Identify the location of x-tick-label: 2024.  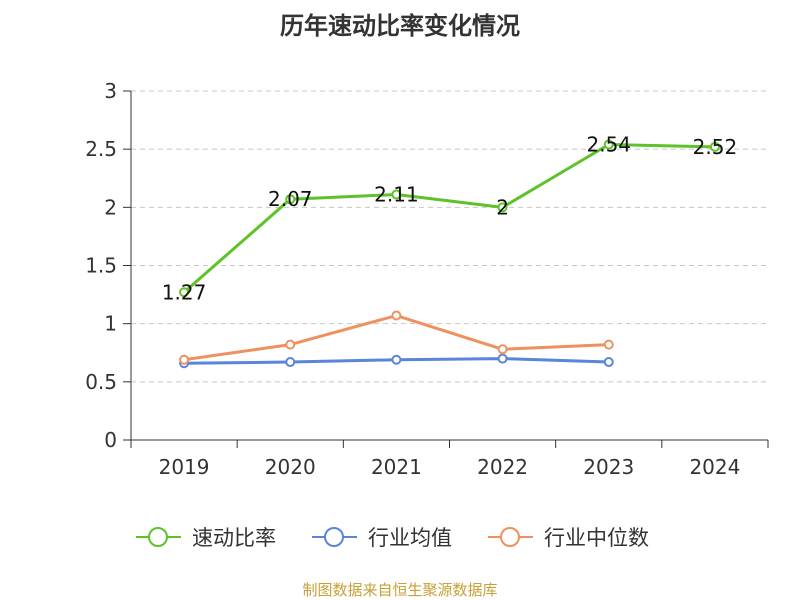
(714, 467).